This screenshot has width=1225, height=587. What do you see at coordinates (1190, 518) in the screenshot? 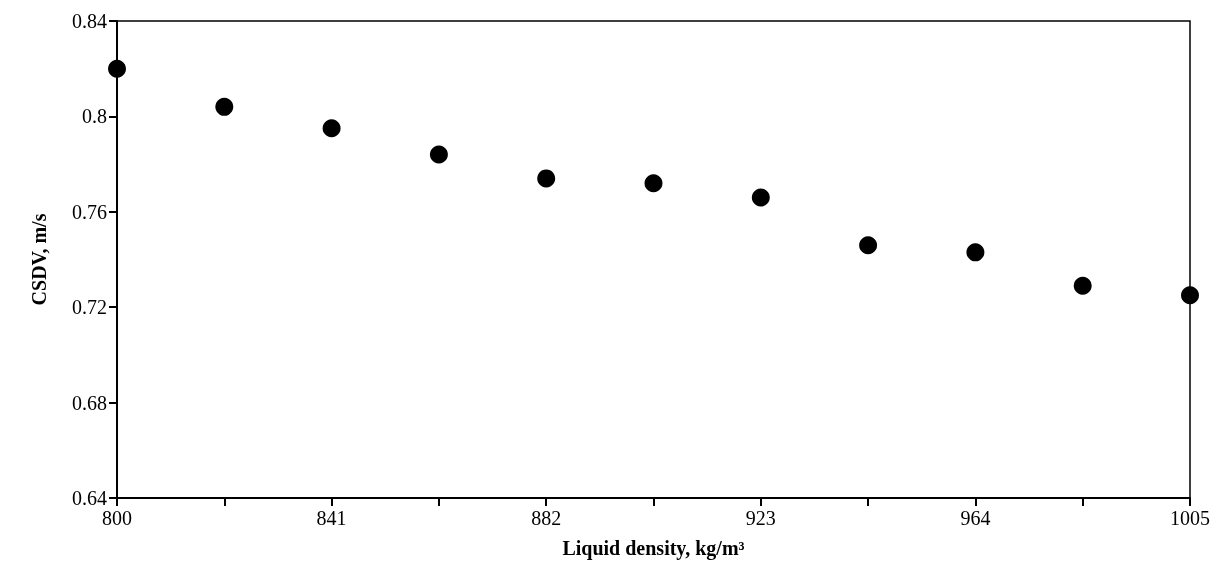
I see `x-tick-label: 1005` at bounding box center [1190, 518].